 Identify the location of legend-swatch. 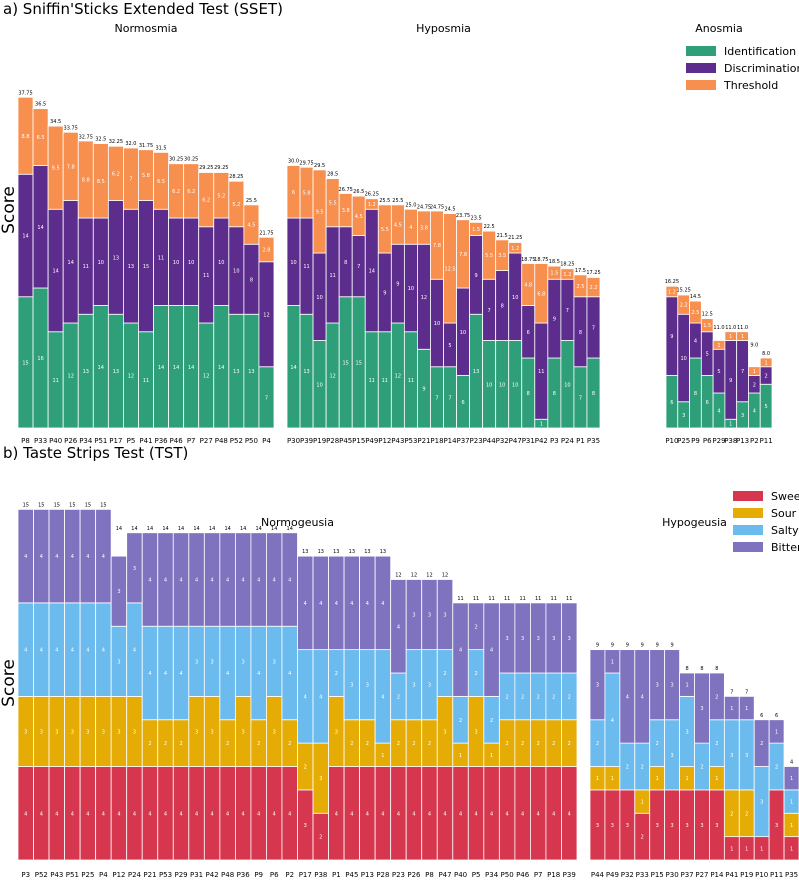
(748, 513).